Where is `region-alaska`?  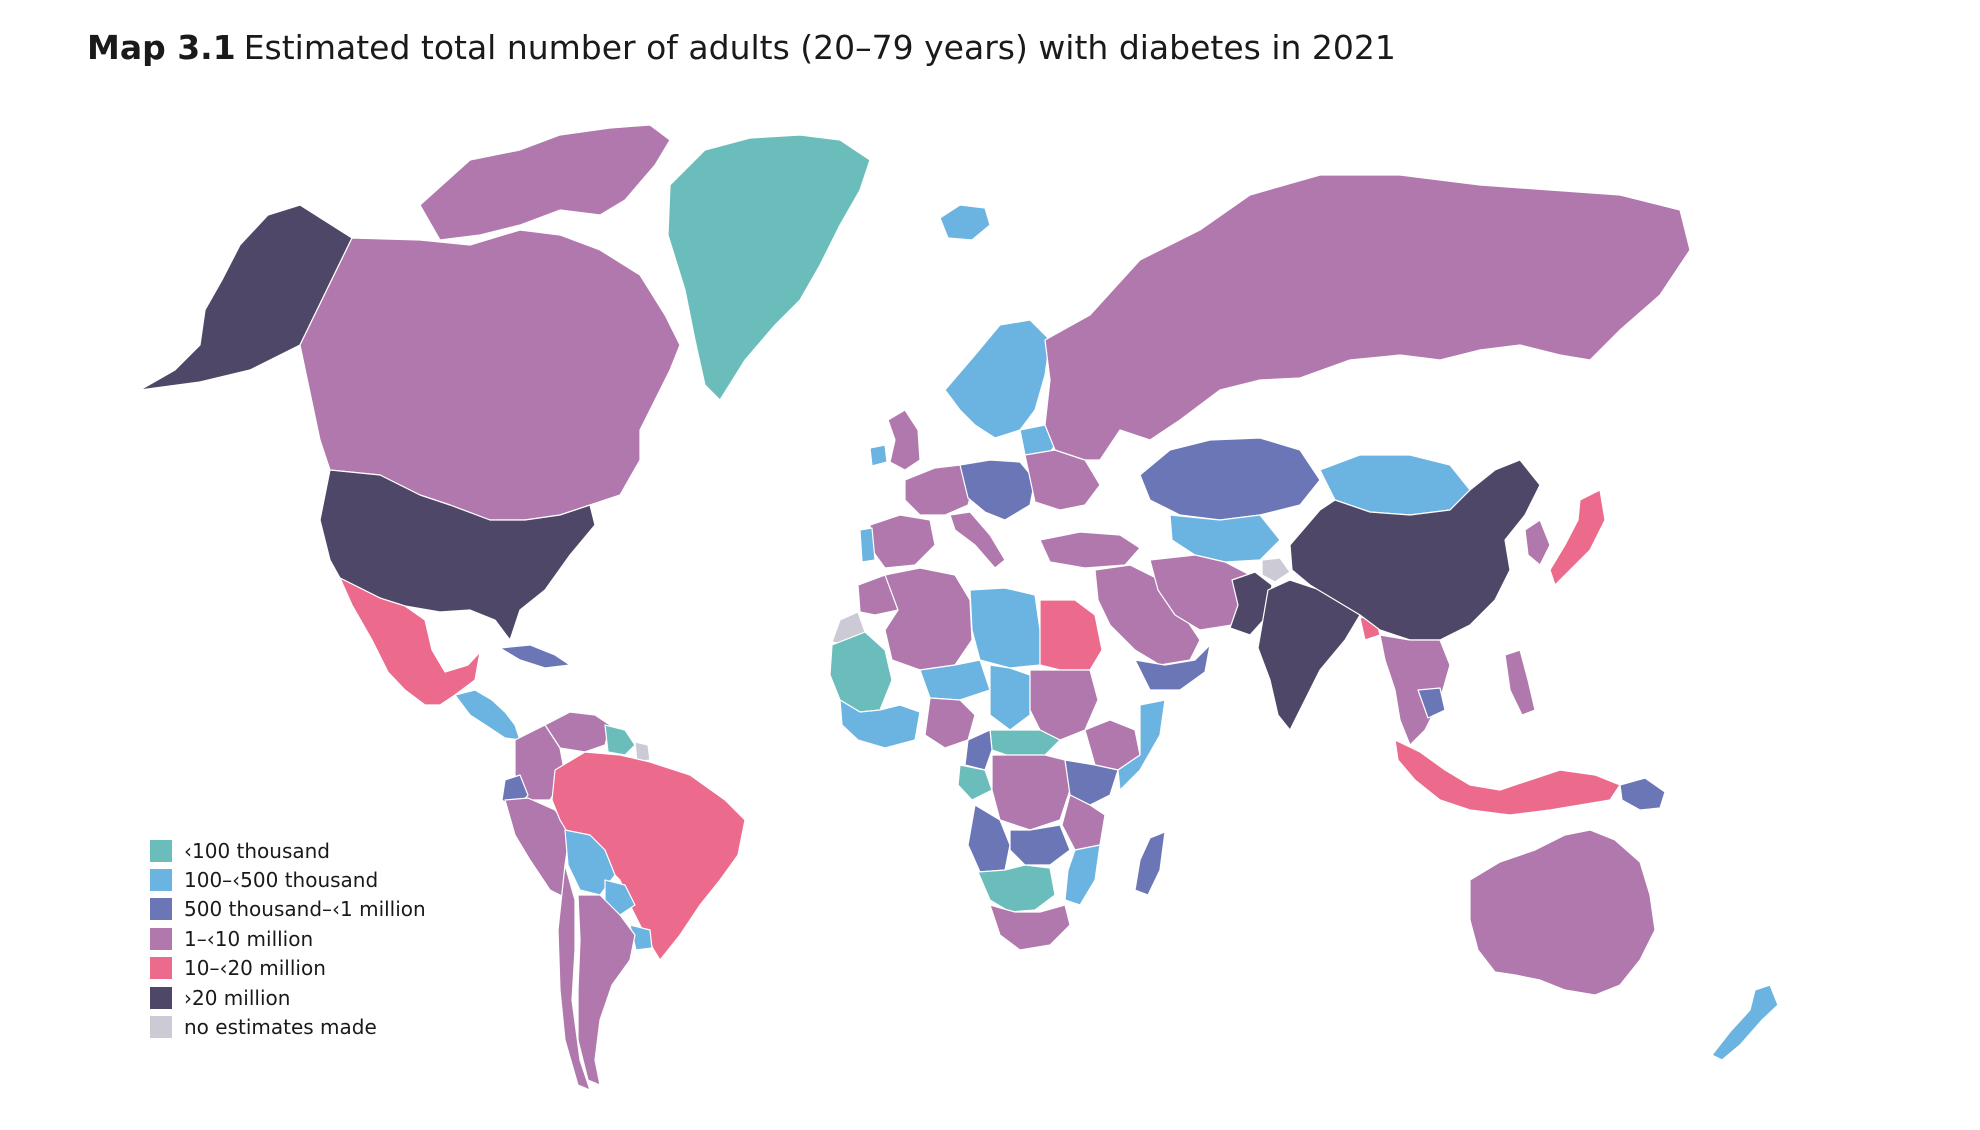 region-alaska is located at coordinates (246, 297).